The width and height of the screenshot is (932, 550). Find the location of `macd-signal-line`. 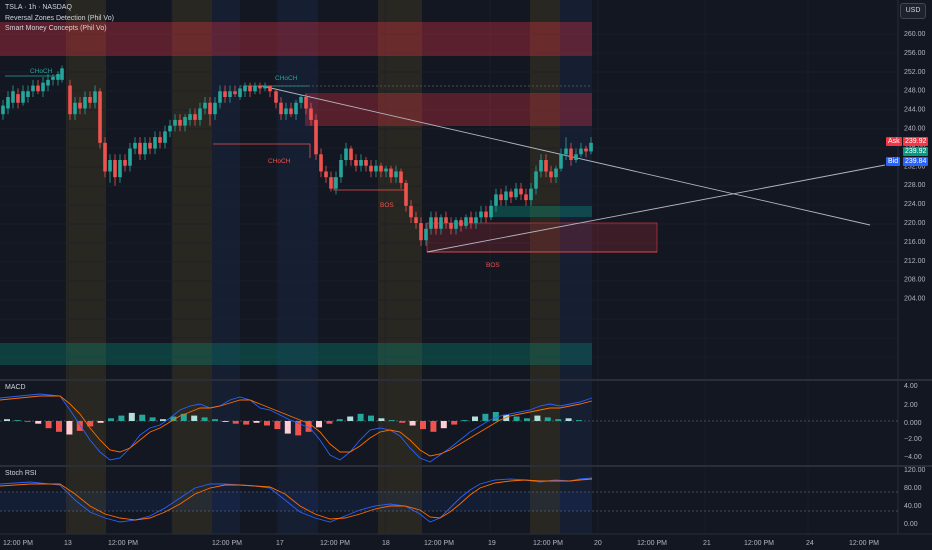

macd-signal-line is located at coordinates (296, 426).